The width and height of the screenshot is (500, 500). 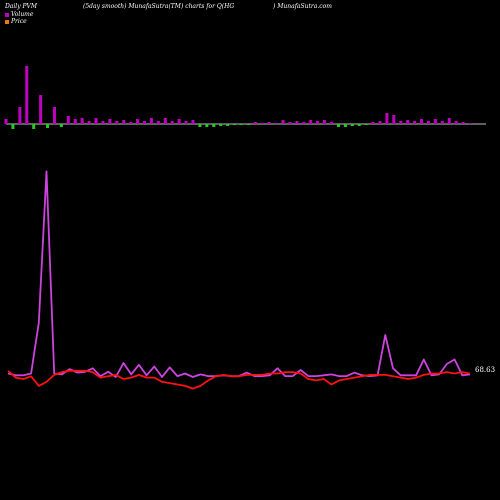 I want to click on last-price-label: 68.63, so click(x=485, y=370).